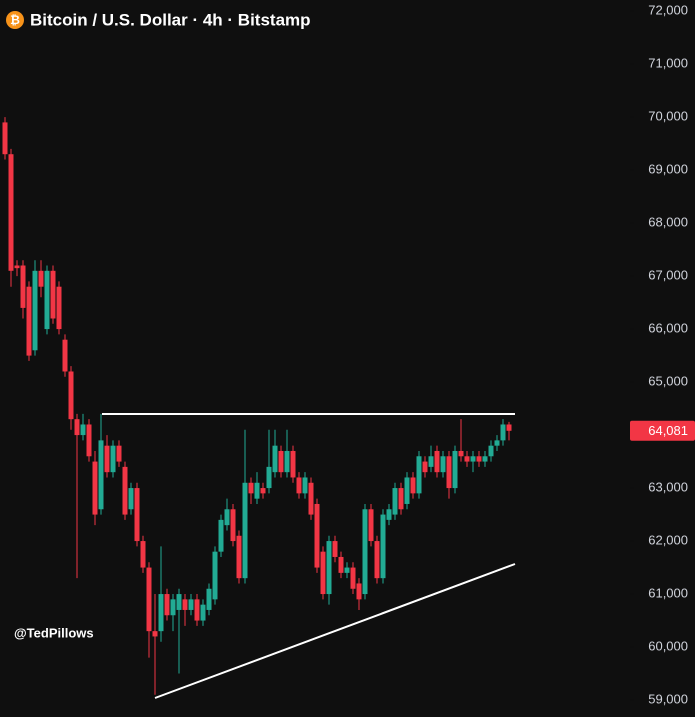  Describe the element at coordinates (668, 539) in the screenshot. I see `y-tick-label: 62,000` at that location.